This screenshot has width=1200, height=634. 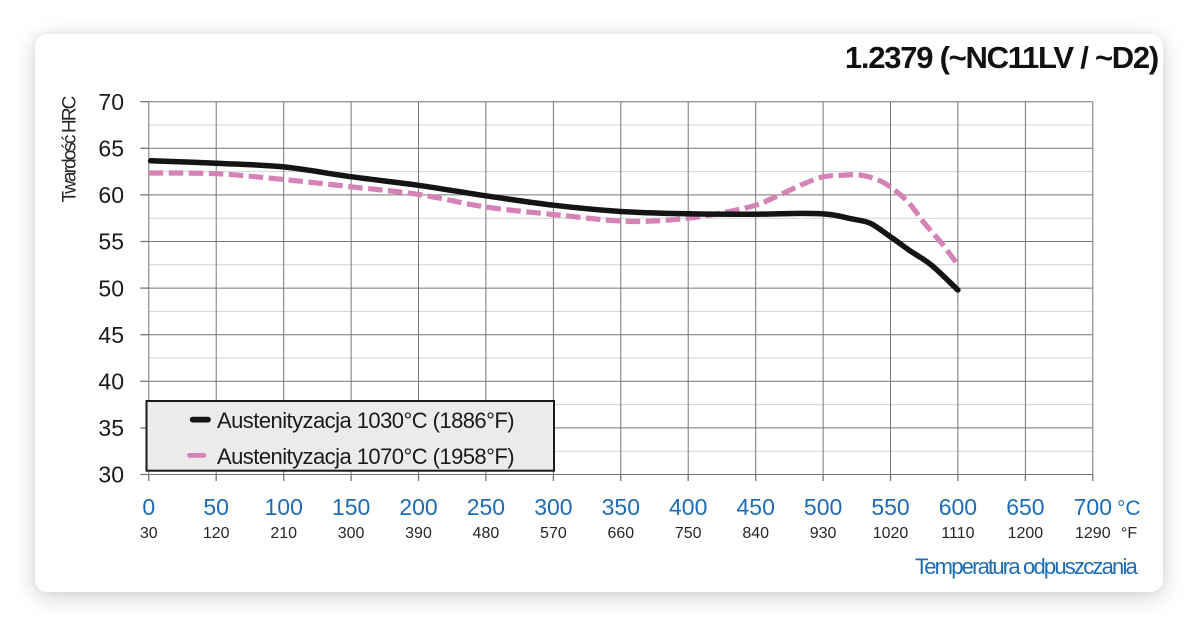 I want to click on svg-text: 500, so click(x=823, y=507).